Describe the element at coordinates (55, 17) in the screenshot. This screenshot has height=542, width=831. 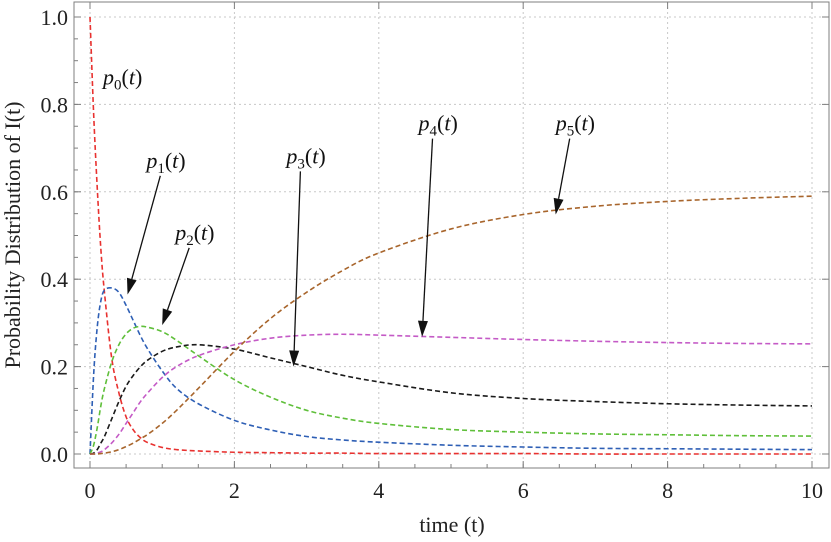
I see `y-tick-label: 1.0` at that location.